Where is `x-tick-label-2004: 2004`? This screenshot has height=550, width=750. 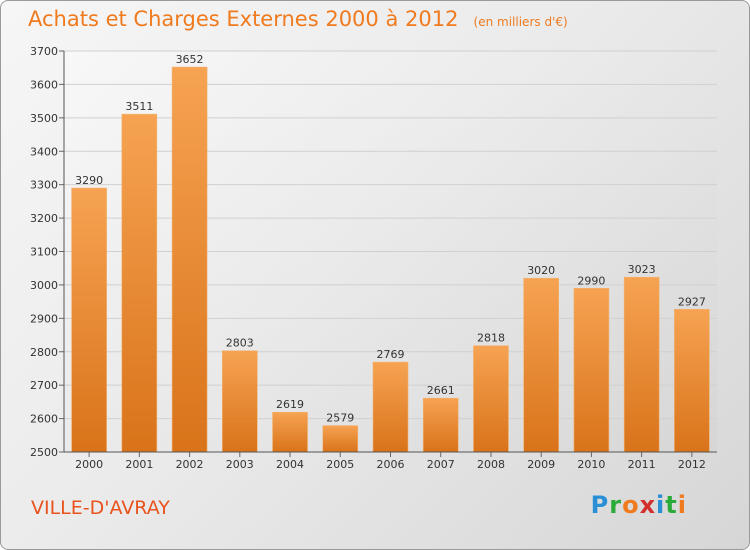 x-tick-label-2004: 2004 is located at coordinates (290, 464).